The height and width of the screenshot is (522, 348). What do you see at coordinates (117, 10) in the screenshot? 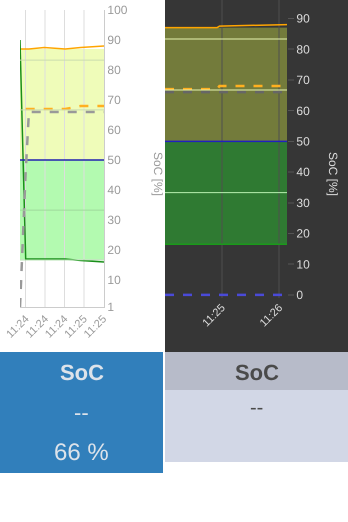
I see `y-tick-label: 100` at bounding box center [117, 10].